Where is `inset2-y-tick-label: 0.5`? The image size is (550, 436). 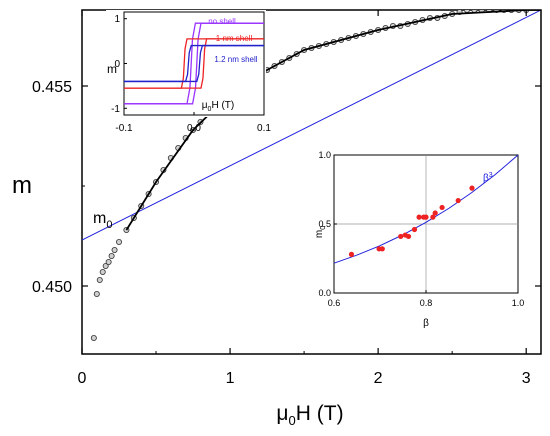
inset2-y-tick-label: 0.5 is located at coordinates (324, 224).